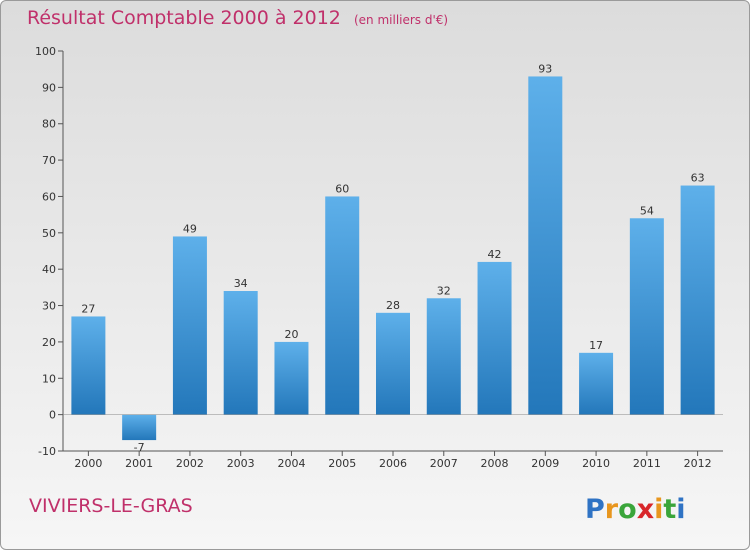 The height and width of the screenshot is (550, 750). I want to click on x-tick-label: 2009, so click(545, 463).